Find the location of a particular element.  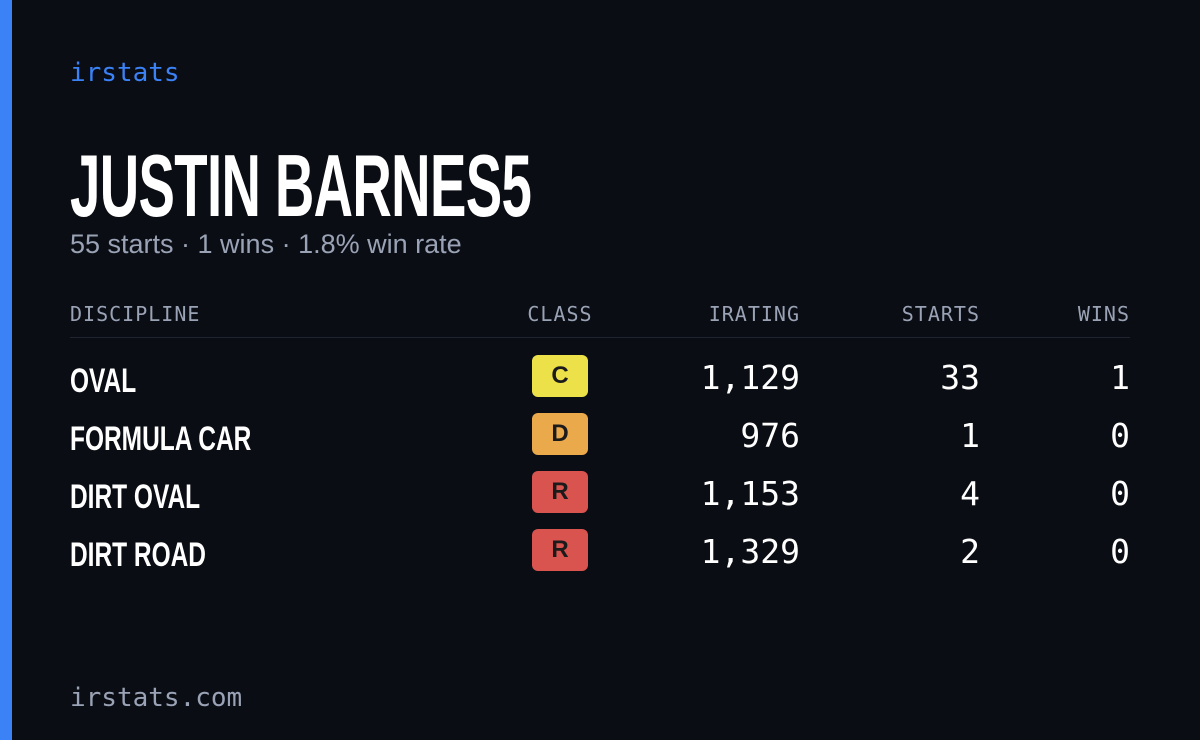

starts: 2 is located at coordinates (970, 551).